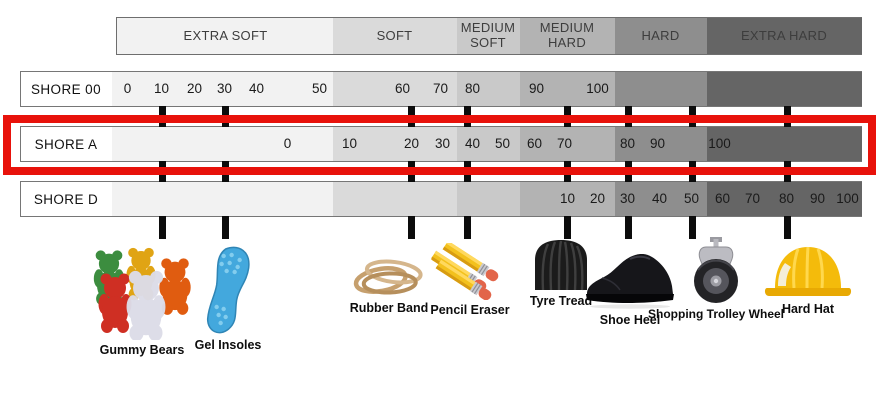 The height and width of the screenshot is (416, 882). I want to click on category-extra-soft: EXTRA SOFT, so click(225, 36).